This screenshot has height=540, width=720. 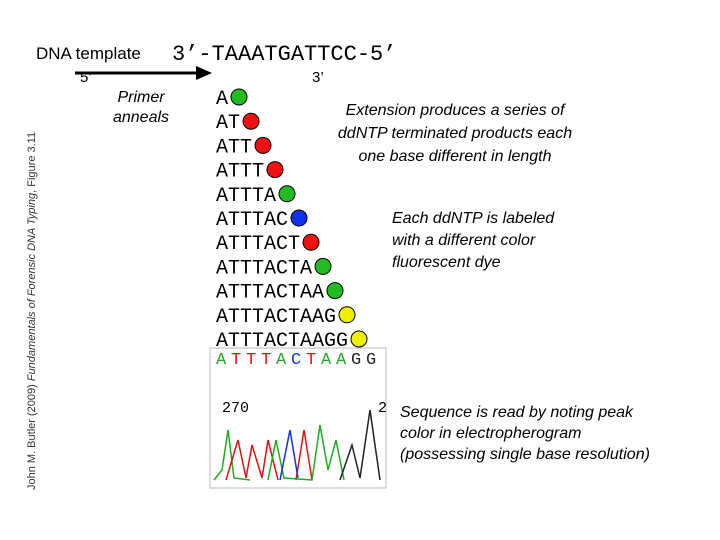 What do you see at coordinates (446, 262) in the screenshot?
I see `label-note: fluorescent dye` at bounding box center [446, 262].